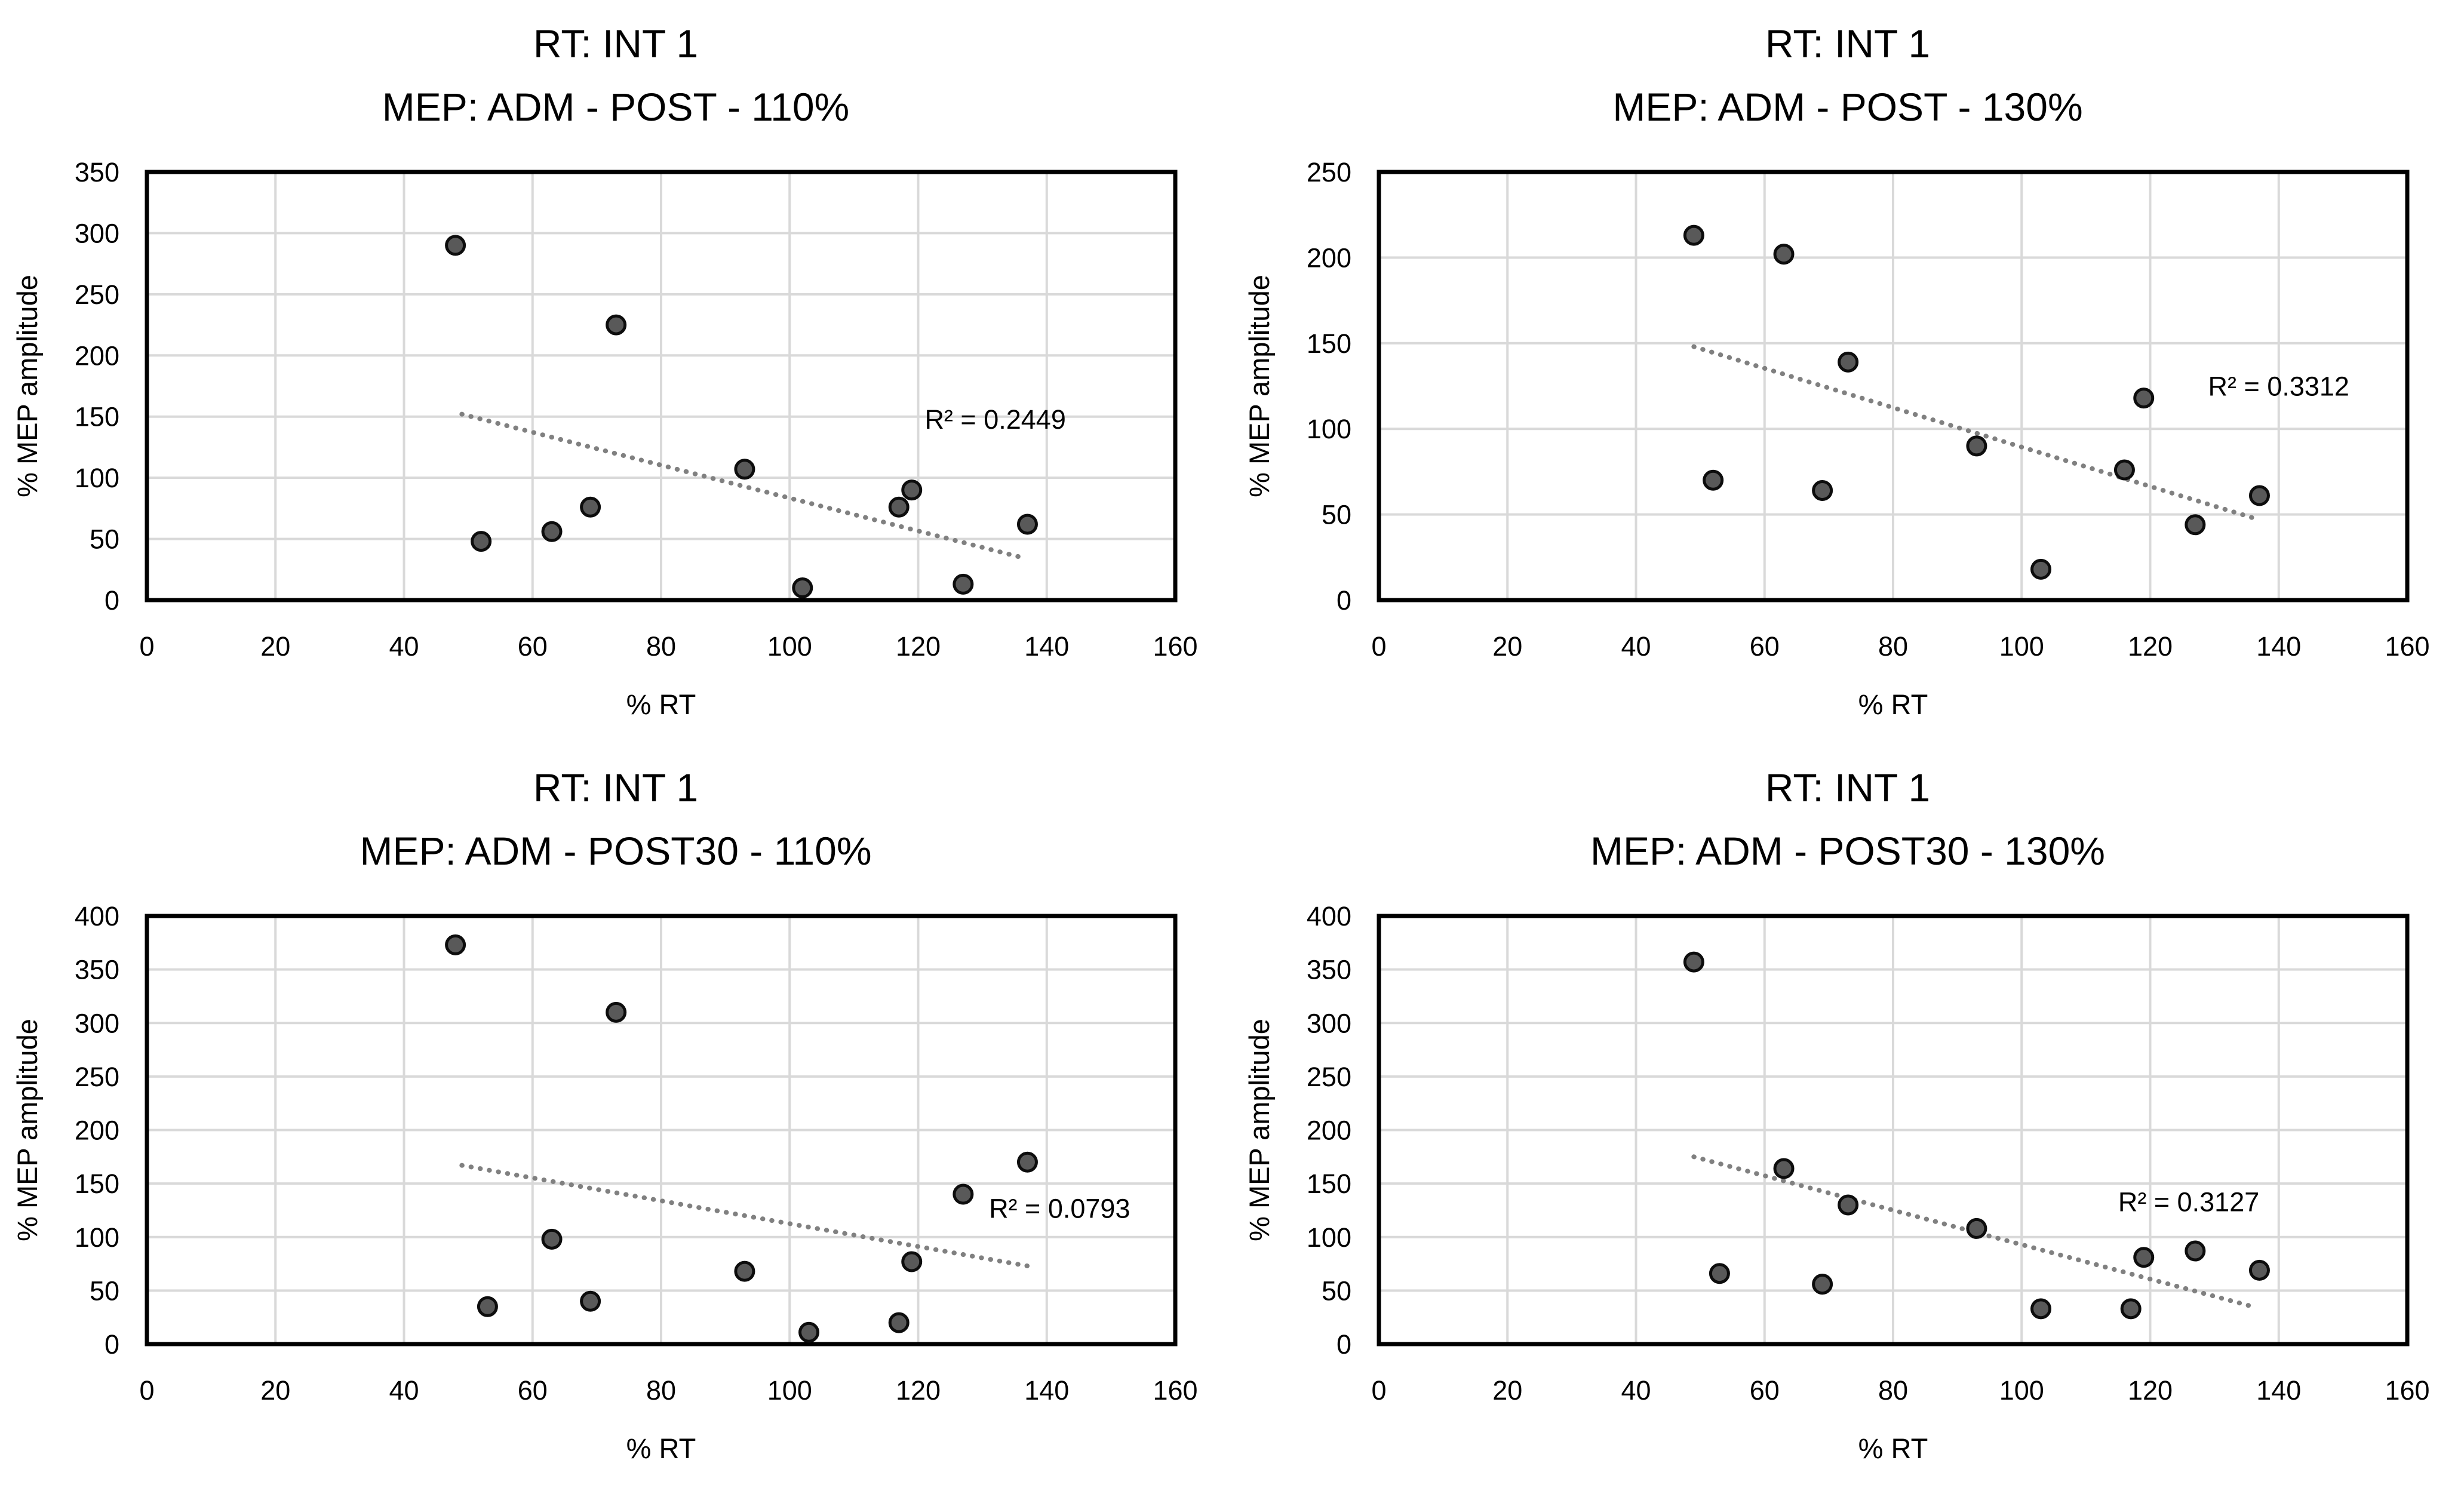 Image resolution: width=2464 pixels, height=1488 pixels. What do you see at coordinates (615, 851) in the screenshot?
I see `chart-title-line2: MEP: ADM - POST30 - 110%` at bounding box center [615, 851].